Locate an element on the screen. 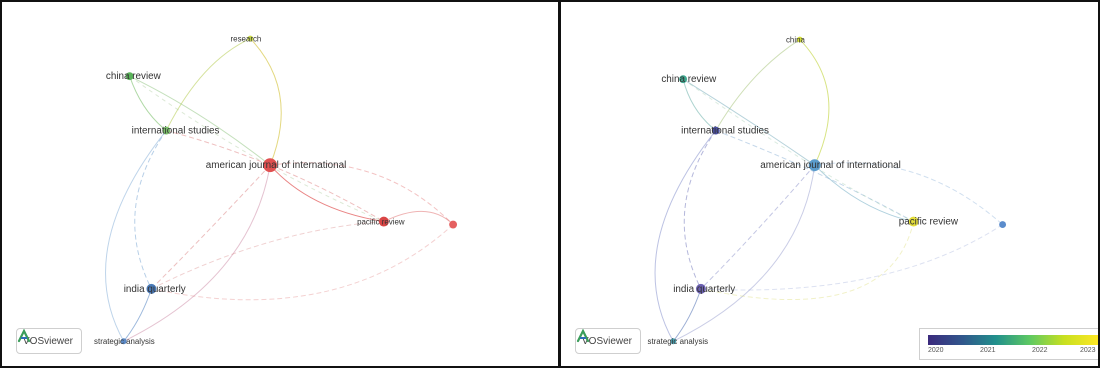  legend-tick: 2022 is located at coordinates (1040, 350).